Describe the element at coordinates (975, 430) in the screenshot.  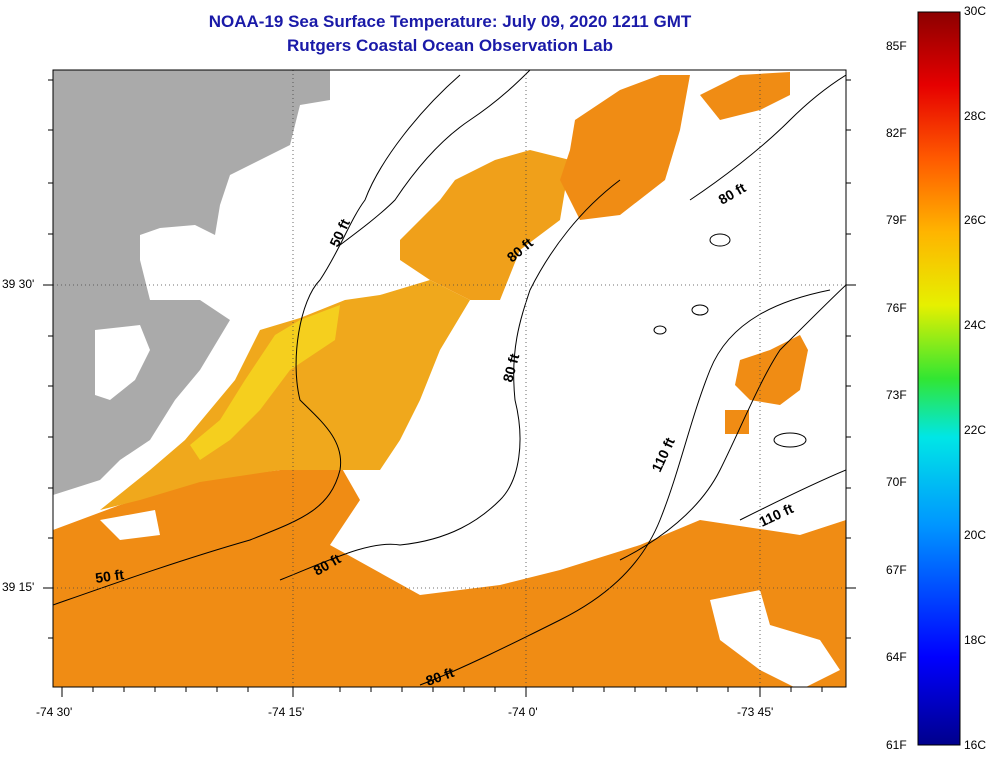
I see `colorbar-c-label: 22C` at that location.